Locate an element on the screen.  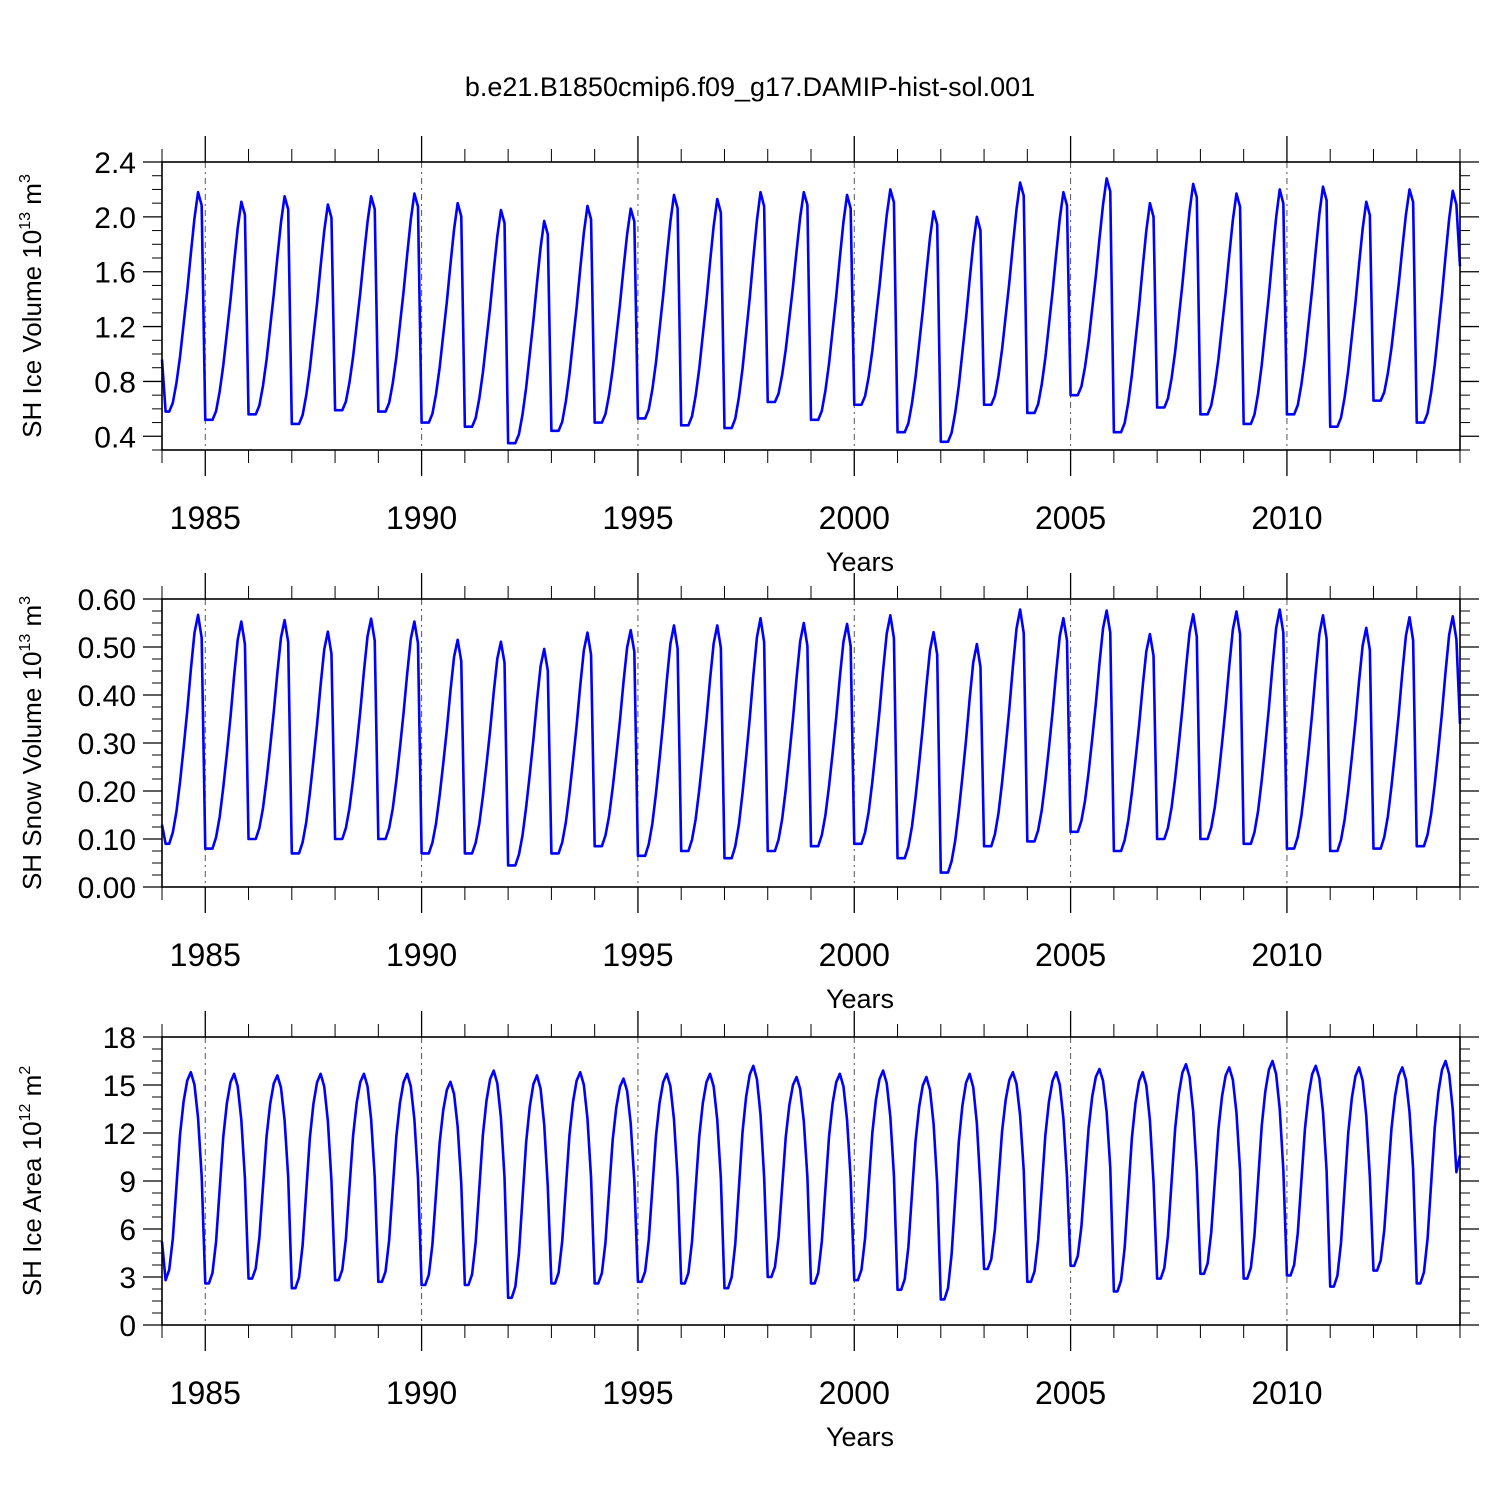
y-tick-label: 0.20 is located at coordinates (107, 792).